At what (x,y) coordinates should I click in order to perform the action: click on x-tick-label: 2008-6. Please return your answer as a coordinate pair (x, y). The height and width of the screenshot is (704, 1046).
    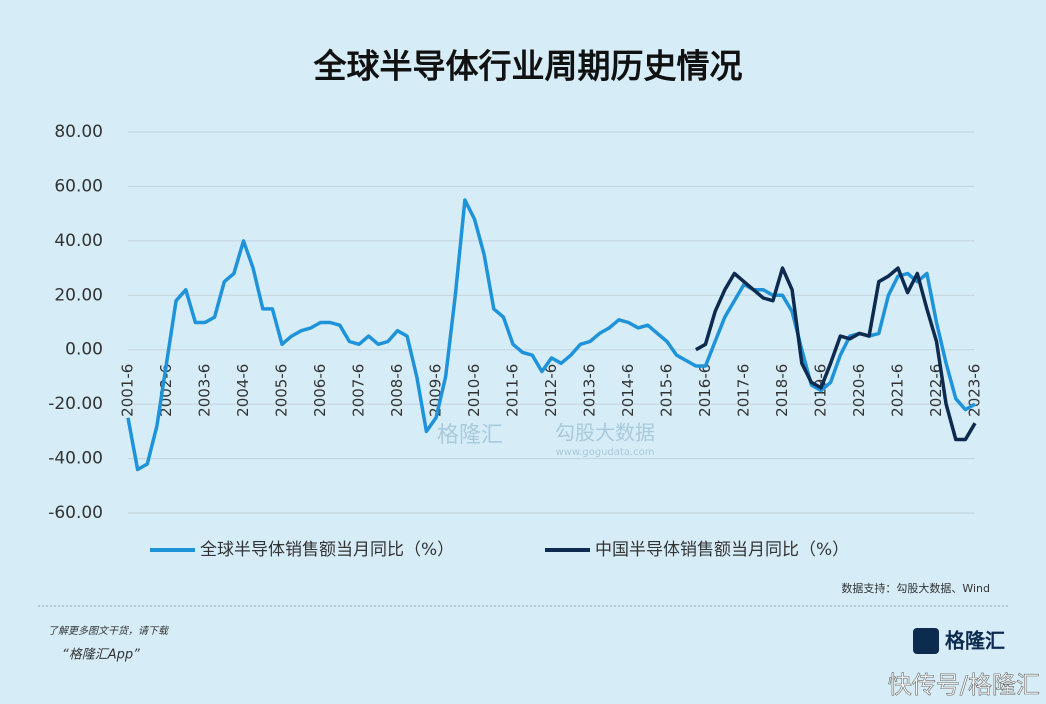
    Looking at the image, I should click on (397, 390).